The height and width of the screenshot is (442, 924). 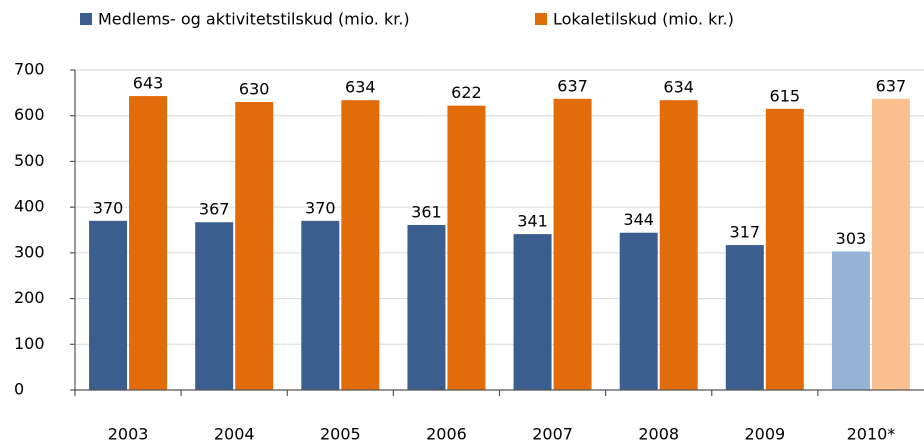 I want to click on data-label: 630, so click(x=254, y=89).